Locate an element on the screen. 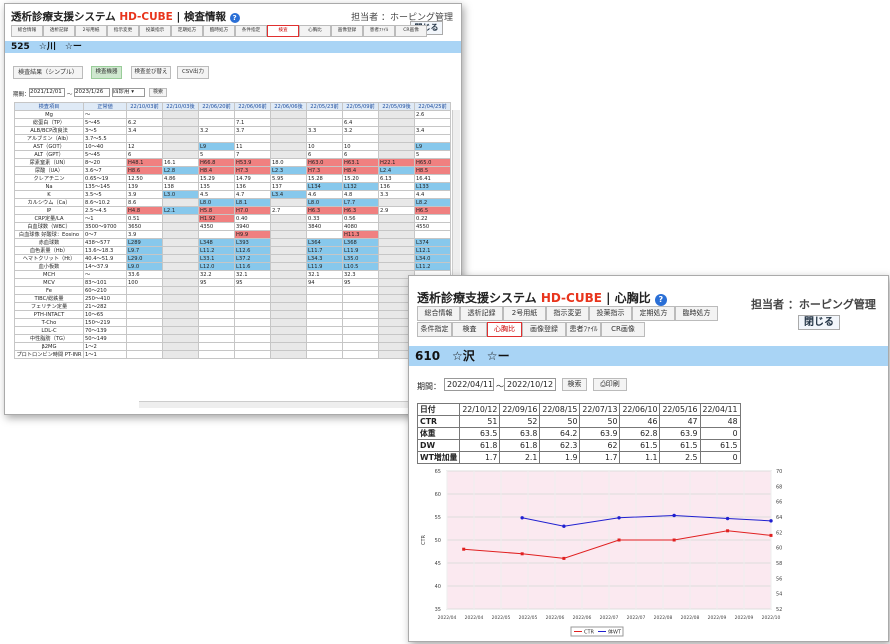  print-button: ⎙印刷 is located at coordinates (610, 384).